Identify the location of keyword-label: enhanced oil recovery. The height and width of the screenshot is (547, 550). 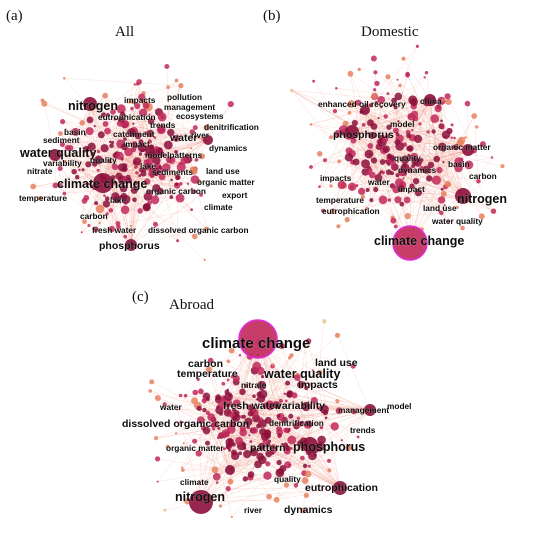
(362, 104).